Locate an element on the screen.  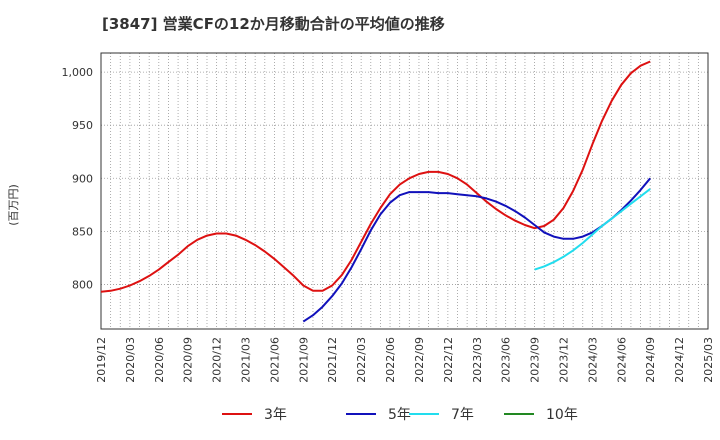
x-tick-label: 2021/06 is located at coordinates (274, 360).